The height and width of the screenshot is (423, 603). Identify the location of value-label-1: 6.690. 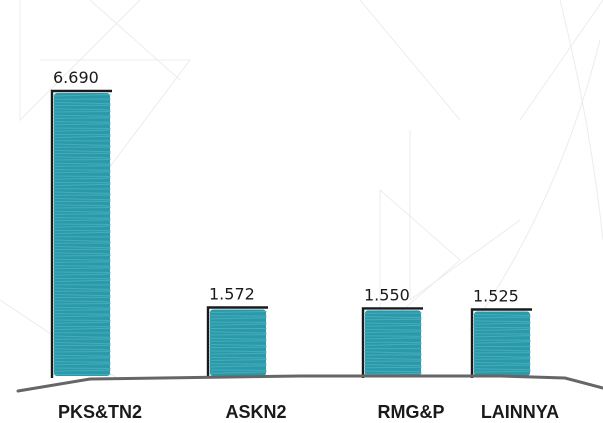
(76, 77).